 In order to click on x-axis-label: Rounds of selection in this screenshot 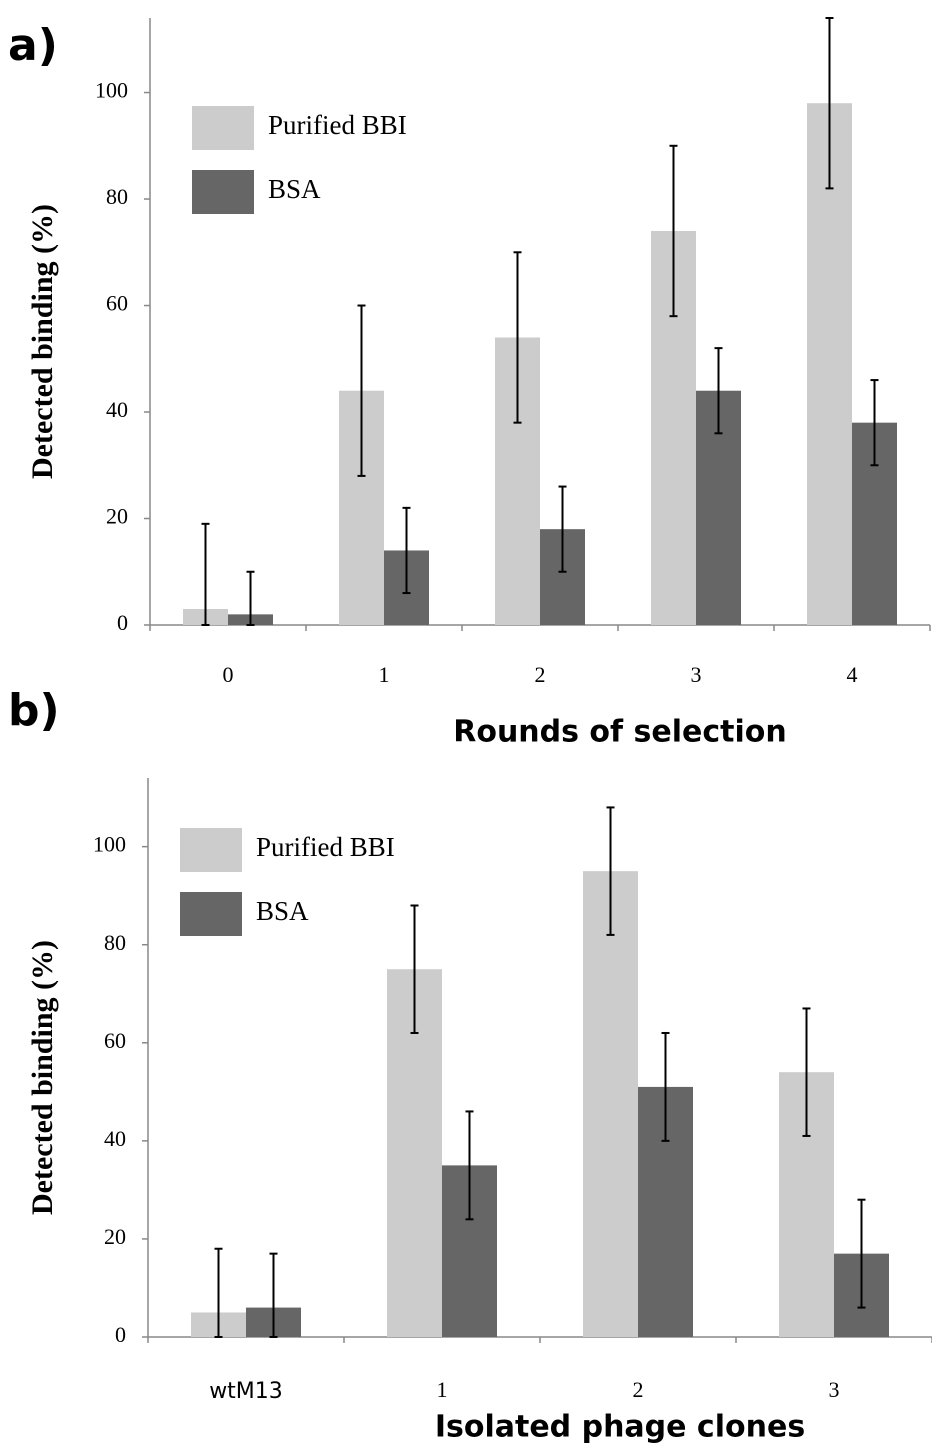, I will do `click(620, 732)`.